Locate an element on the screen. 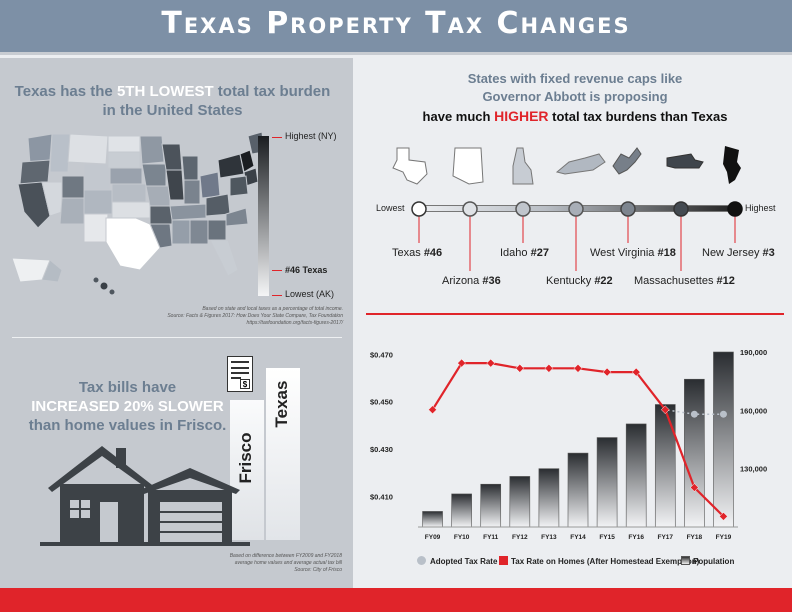 The image size is (792, 612). timeline-label-massachusetts: Massachusettes #12 is located at coordinates (684, 281).